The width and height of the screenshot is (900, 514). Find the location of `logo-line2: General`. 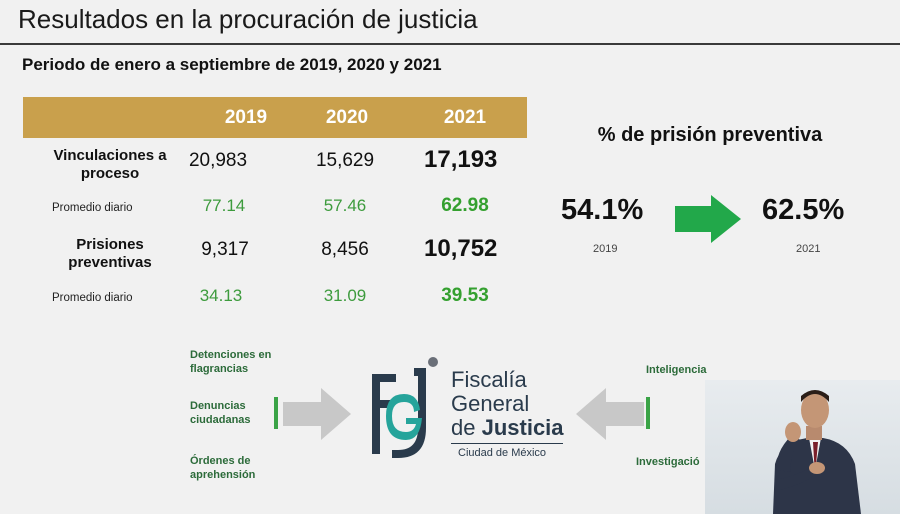

logo-line2: General is located at coordinates (490, 403).